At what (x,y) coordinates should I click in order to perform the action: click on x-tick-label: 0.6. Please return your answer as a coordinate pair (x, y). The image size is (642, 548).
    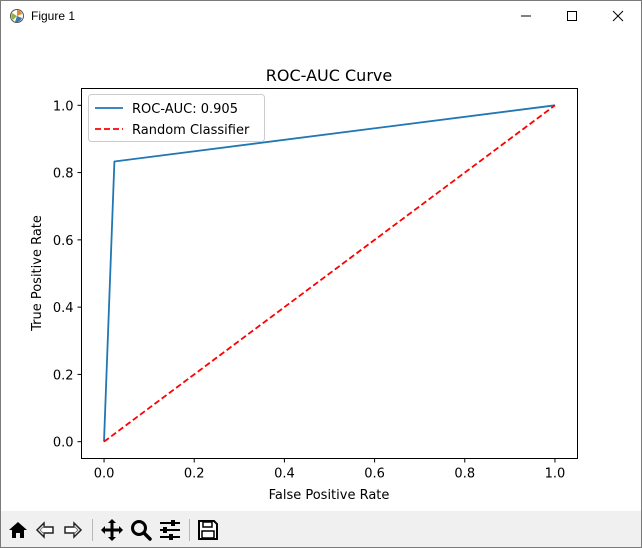
    Looking at the image, I should click on (374, 474).